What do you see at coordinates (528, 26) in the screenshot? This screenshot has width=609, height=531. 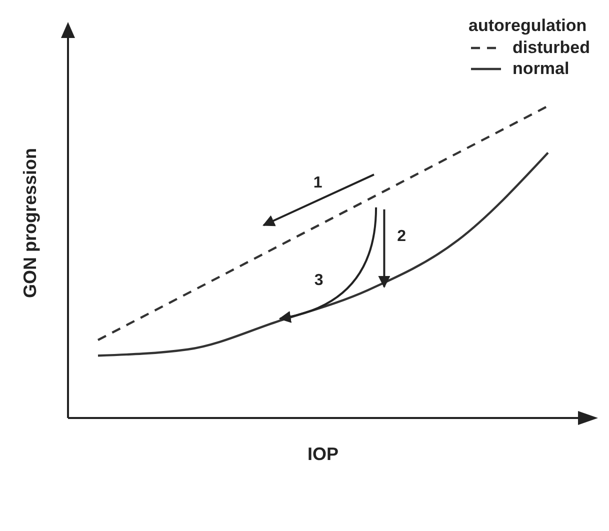 I see `legend-title: autoregulation` at bounding box center [528, 26].